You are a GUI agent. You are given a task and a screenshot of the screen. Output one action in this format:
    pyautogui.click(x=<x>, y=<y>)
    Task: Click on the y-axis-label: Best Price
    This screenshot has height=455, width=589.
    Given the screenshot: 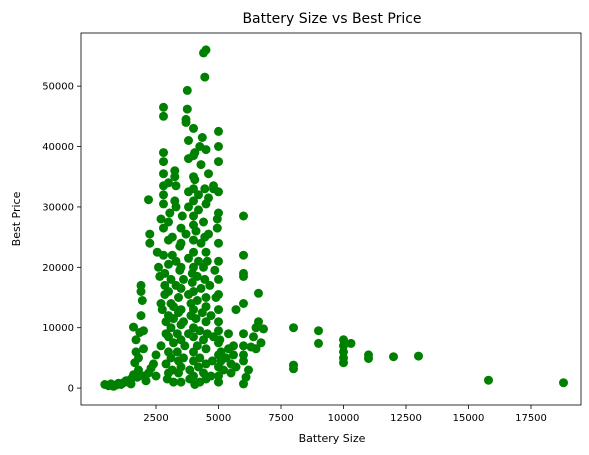 What is the action you would take?
    pyautogui.click(x=16, y=218)
    